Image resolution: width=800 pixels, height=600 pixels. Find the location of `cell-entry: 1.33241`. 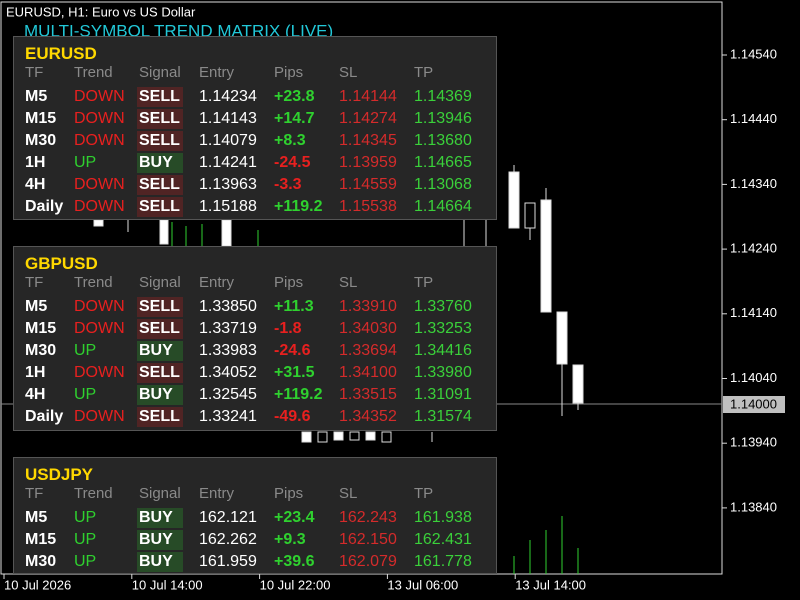

cell-entry: 1.33241 is located at coordinates (228, 416).